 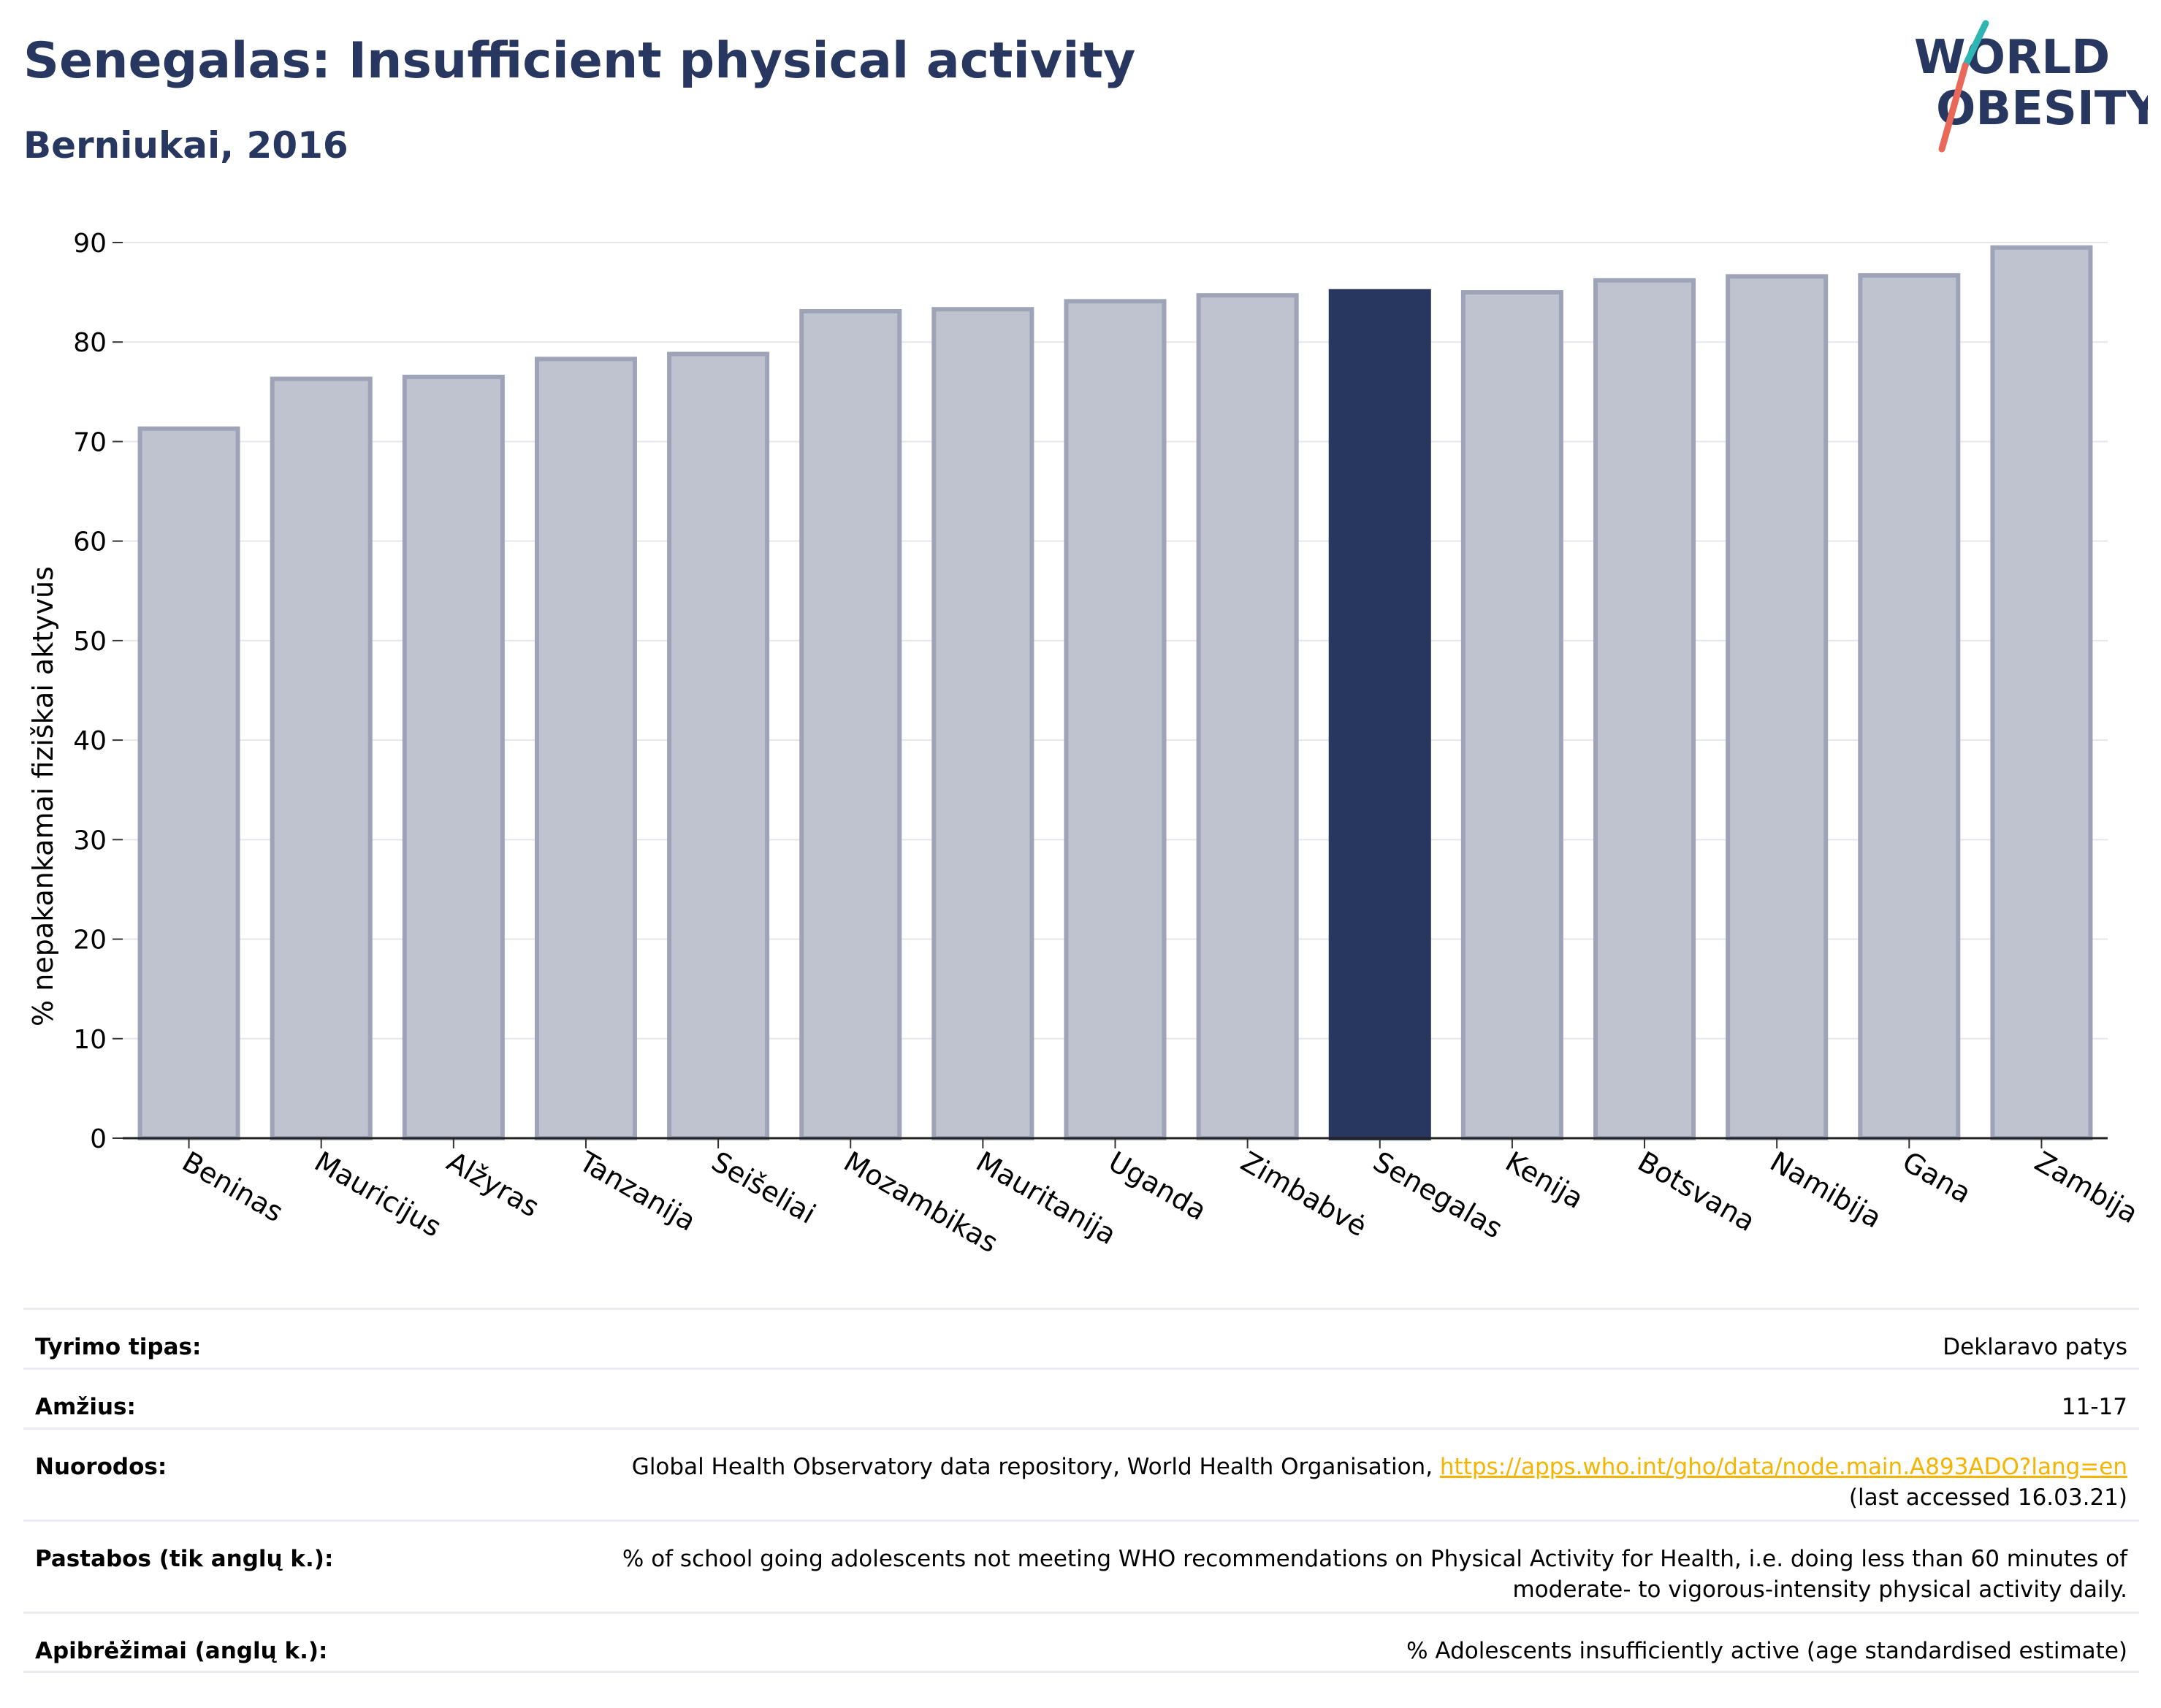 I want to click on x-tick-label: Seišeliai, so click(x=763, y=1187).